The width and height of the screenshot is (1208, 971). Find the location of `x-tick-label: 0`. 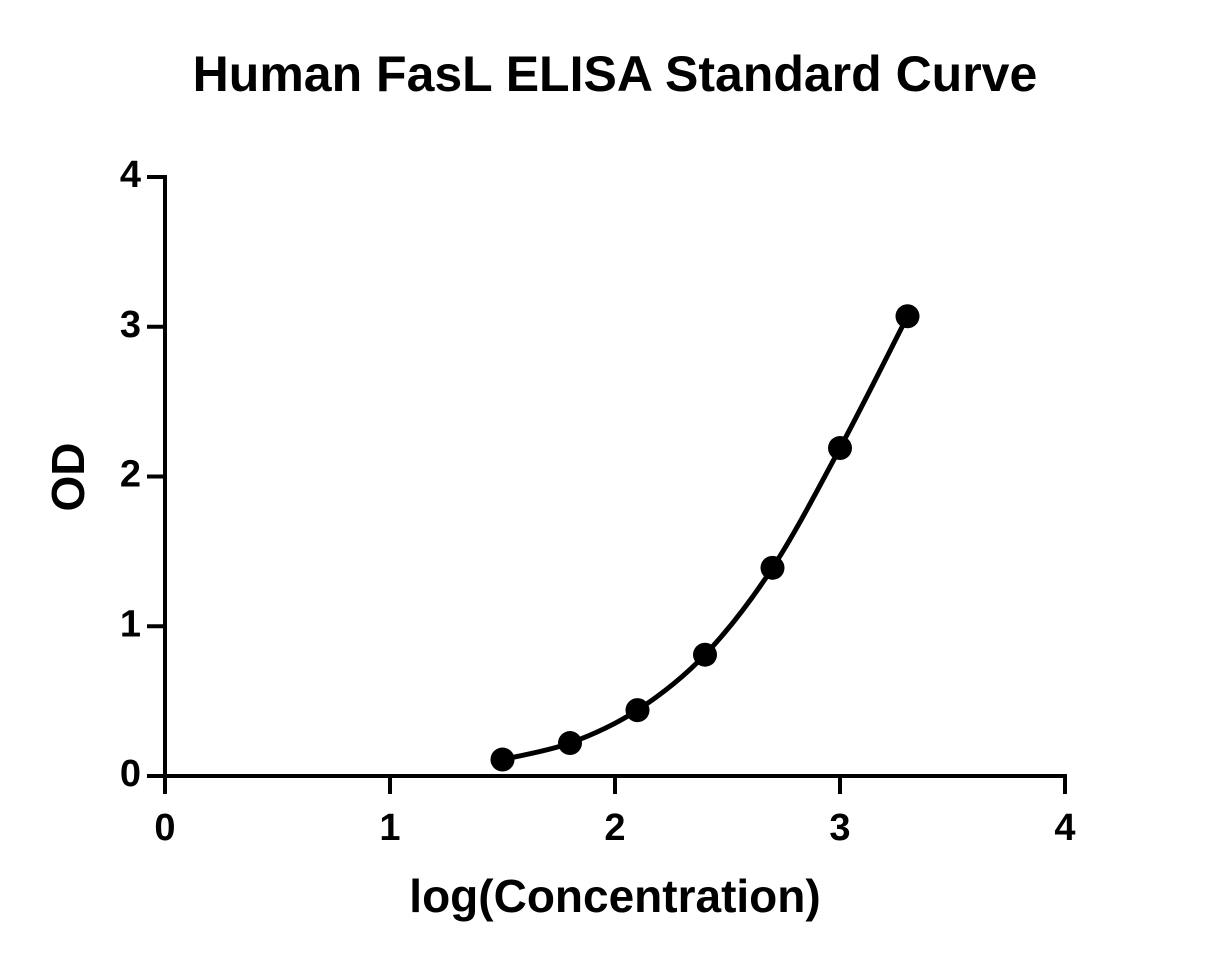

x-tick-label: 0 is located at coordinates (164, 828).